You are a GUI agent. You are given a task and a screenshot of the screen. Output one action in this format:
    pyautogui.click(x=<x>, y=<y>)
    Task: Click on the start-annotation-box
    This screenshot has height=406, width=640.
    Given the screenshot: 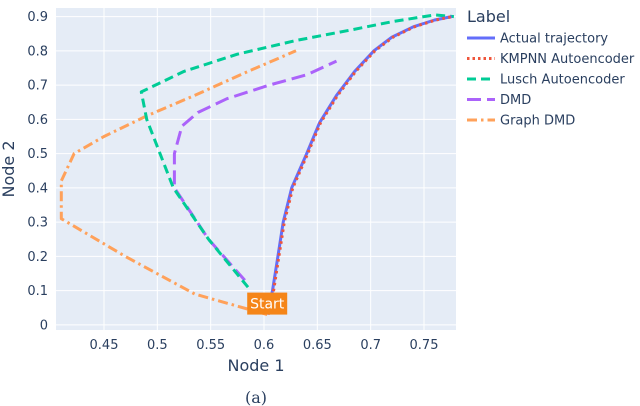 What is the action you would take?
    pyautogui.click(x=267, y=303)
    